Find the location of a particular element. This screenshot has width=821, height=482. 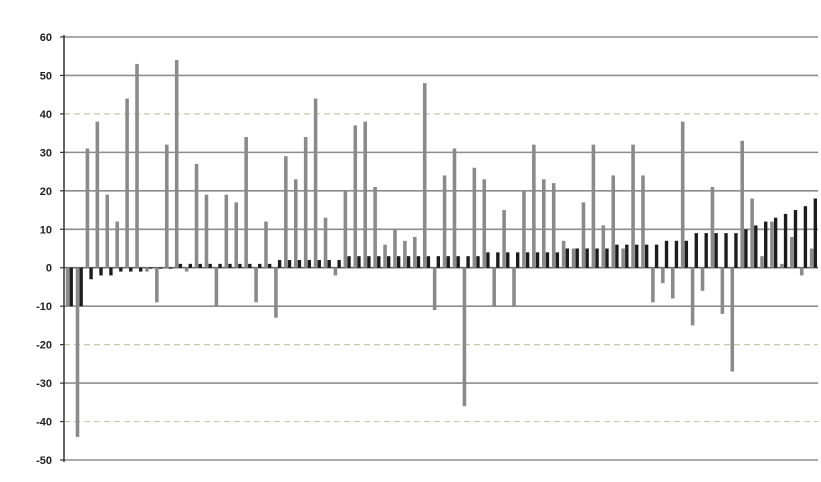

y-tick-label: 10 is located at coordinates (46, 230).